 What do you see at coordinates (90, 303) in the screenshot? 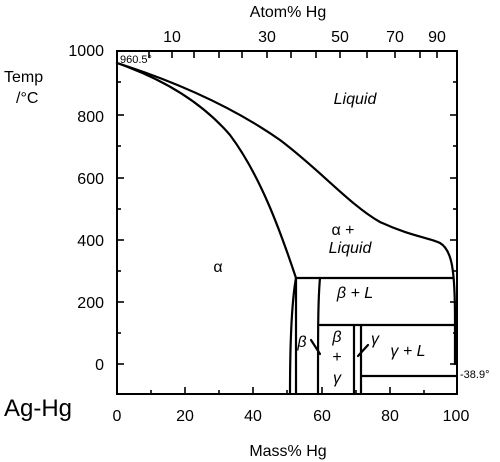
I see `y-tick-label: 200` at bounding box center [90, 303].